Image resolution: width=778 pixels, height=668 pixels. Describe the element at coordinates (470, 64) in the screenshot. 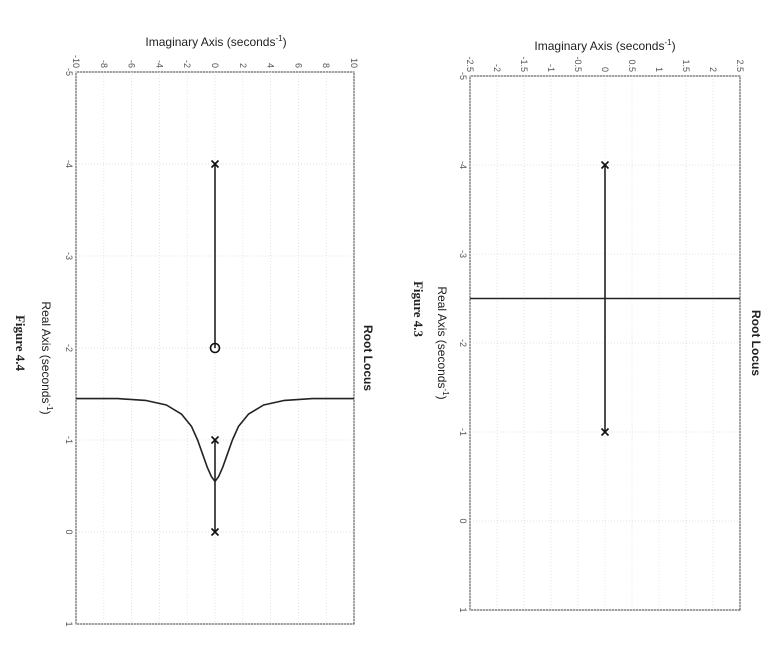

I see `tick-label-imag: -2.5` at that location.